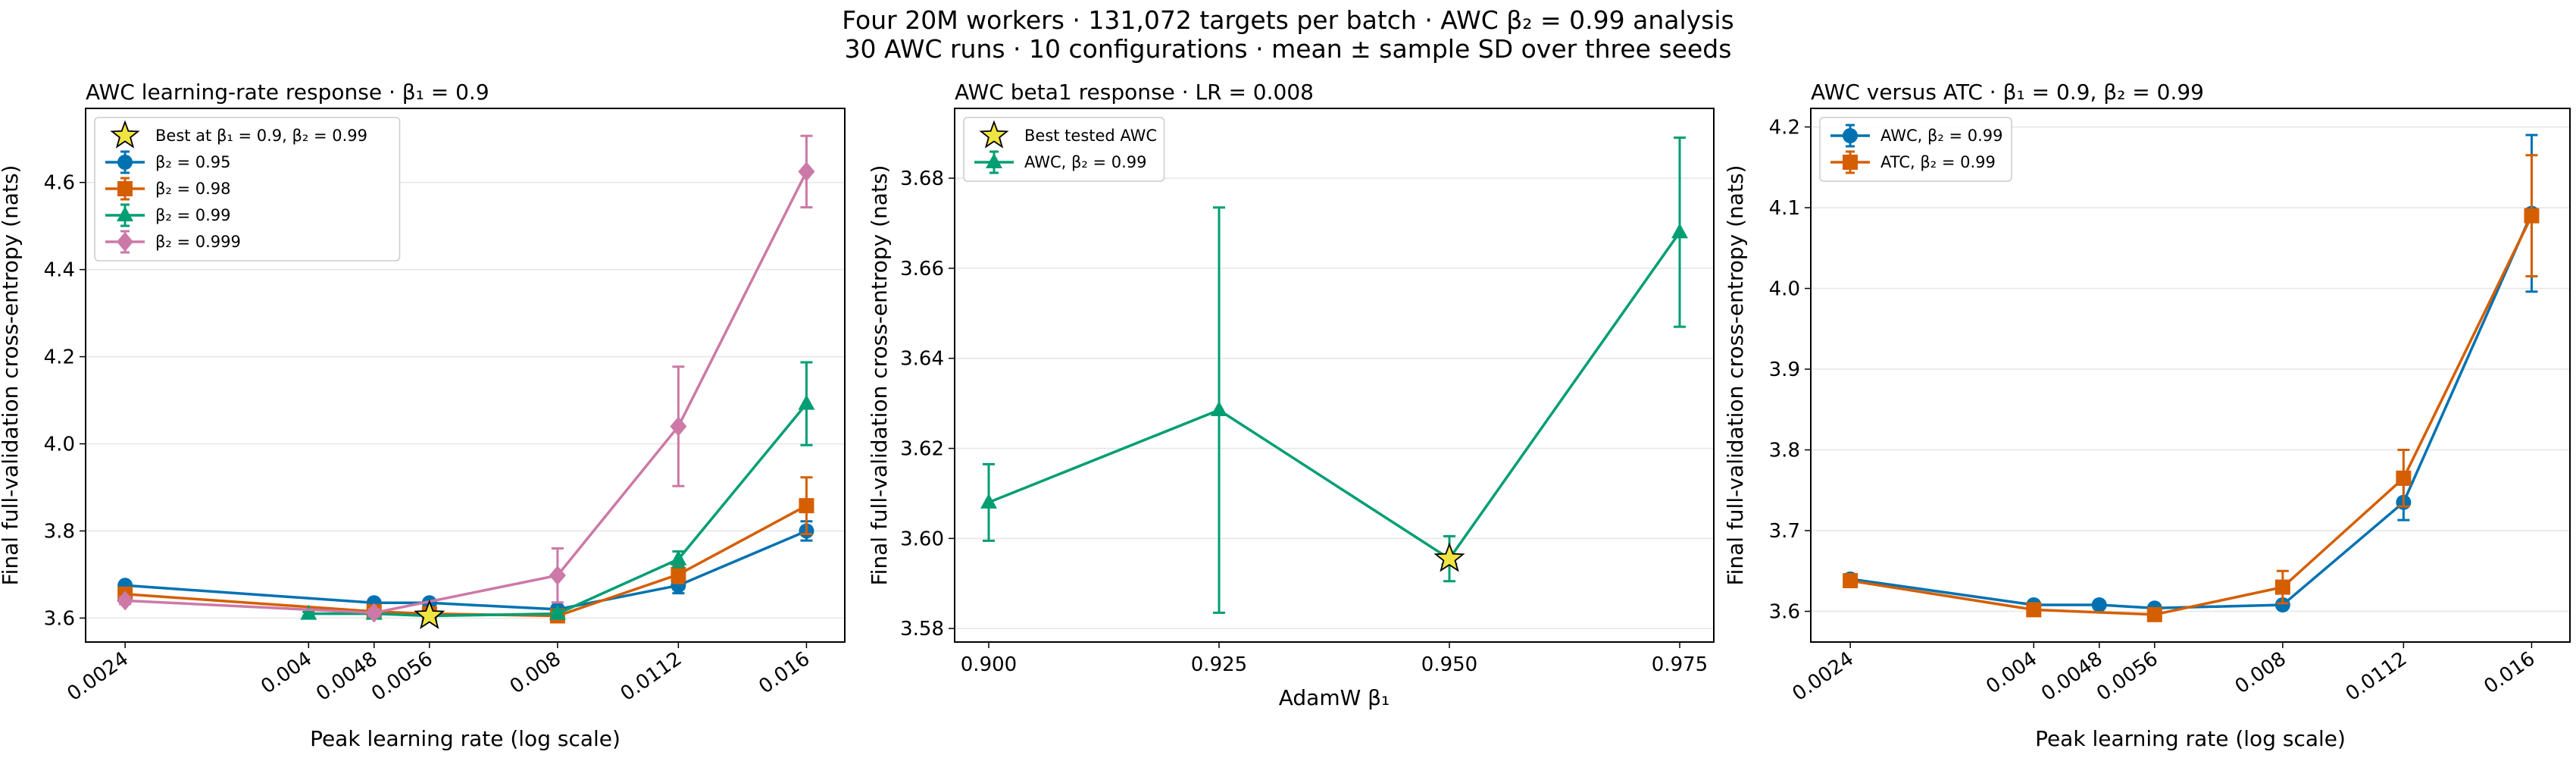 This screenshot has height=758, width=2576. Describe the element at coordinates (1784, 531) in the screenshot. I see `y-tick-label: 3.7` at that location.